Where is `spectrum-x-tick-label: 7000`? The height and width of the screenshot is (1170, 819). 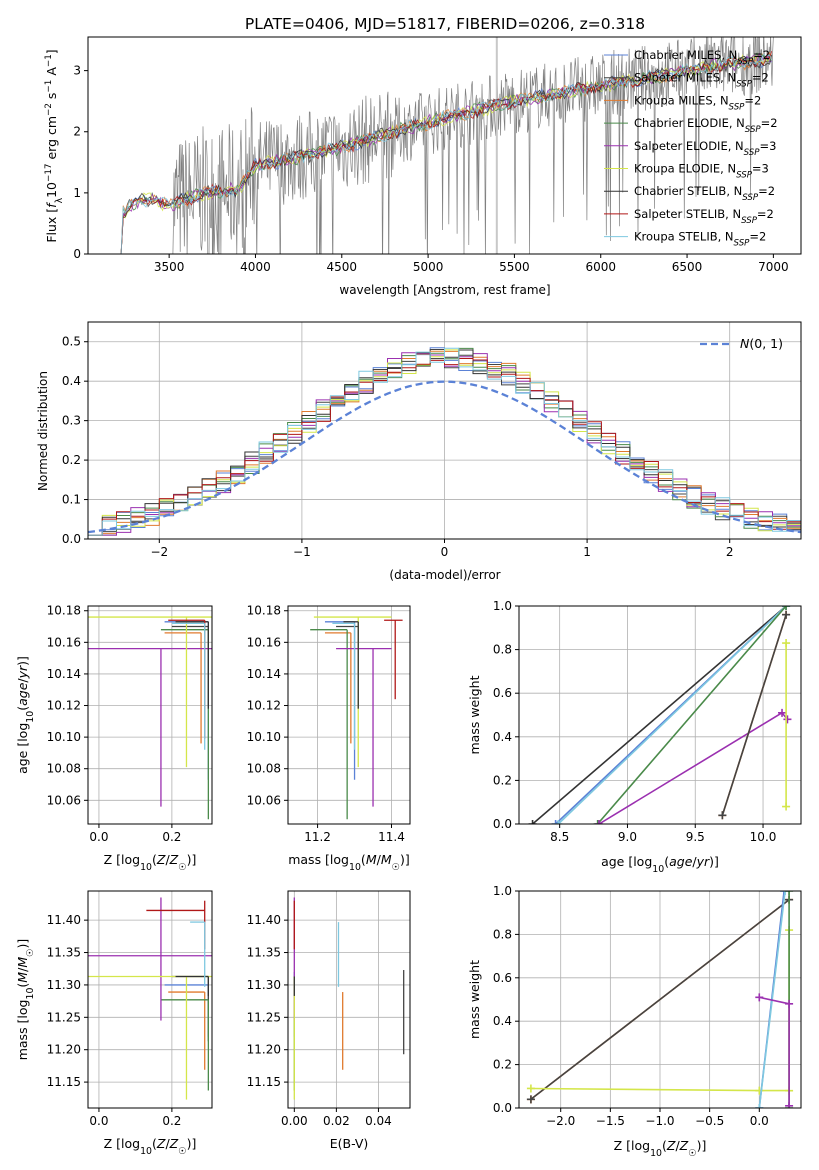
spectrum-x-tick-label: 7000 is located at coordinates (773, 267).